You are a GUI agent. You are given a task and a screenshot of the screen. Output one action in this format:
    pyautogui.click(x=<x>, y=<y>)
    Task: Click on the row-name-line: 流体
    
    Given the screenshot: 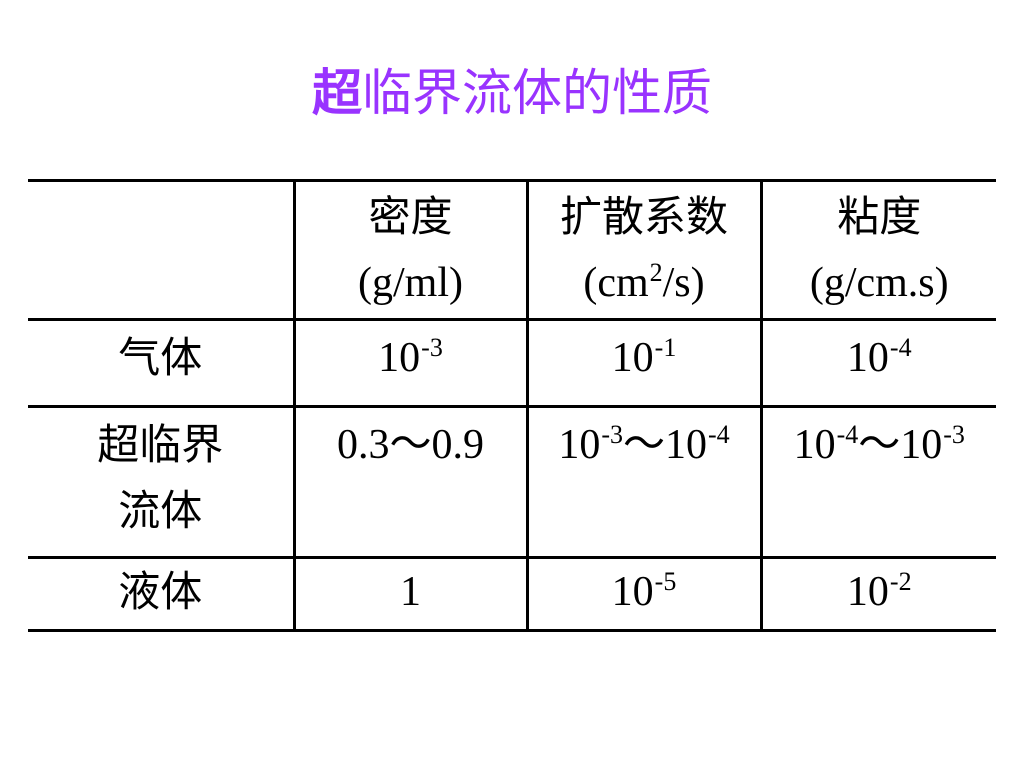 What is the action you would take?
    pyautogui.click(x=160, y=510)
    